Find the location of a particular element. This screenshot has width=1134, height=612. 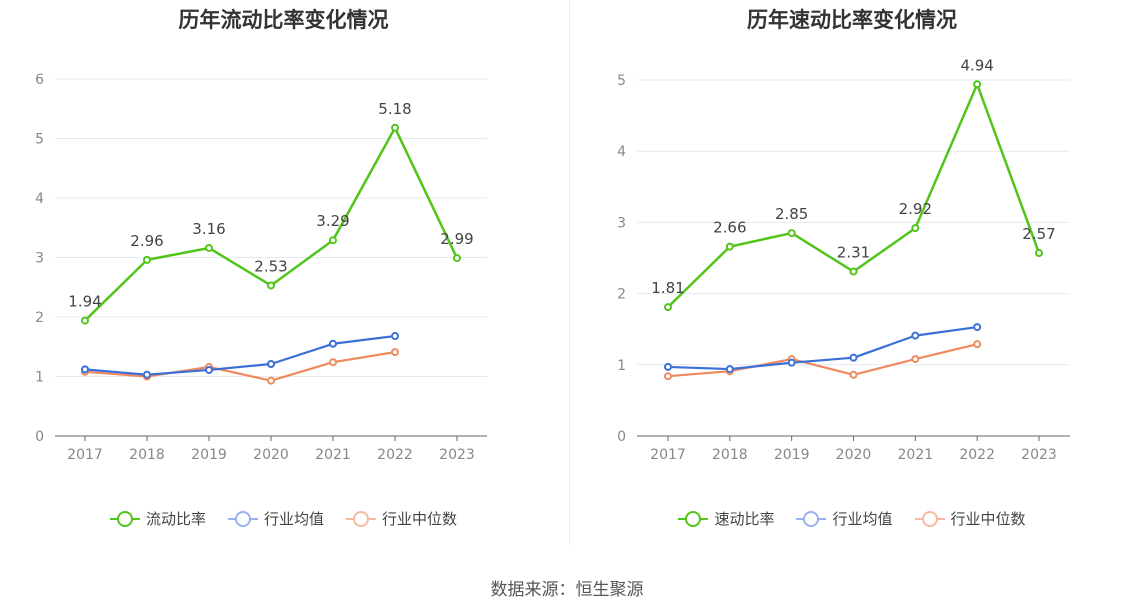

data-label: 2.31 is located at coordinates (853, 253).